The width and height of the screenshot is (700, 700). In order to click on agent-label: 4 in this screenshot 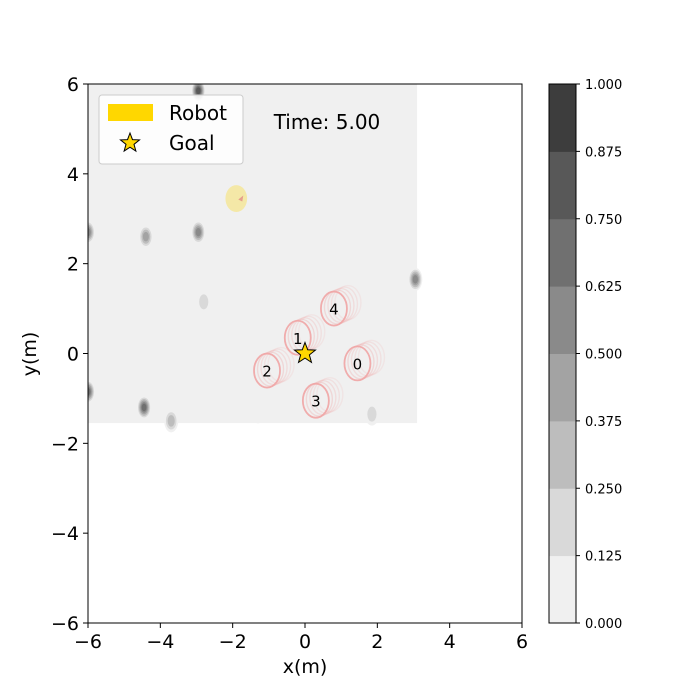, I will do `click(334, 310)`.